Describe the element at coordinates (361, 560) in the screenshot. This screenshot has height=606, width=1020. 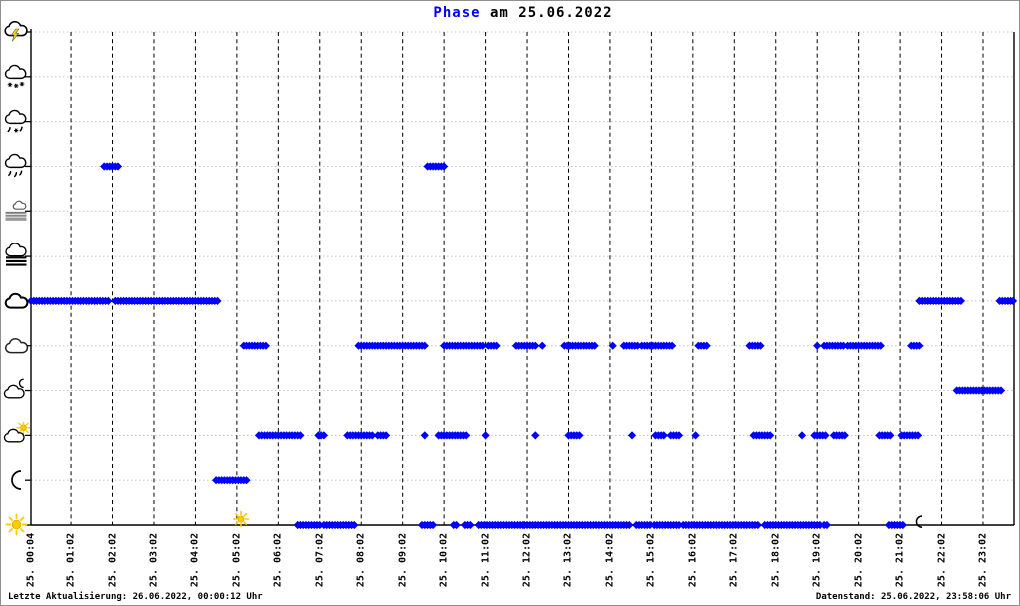
I see `x-tick-label: 25. 08:02` at that location.